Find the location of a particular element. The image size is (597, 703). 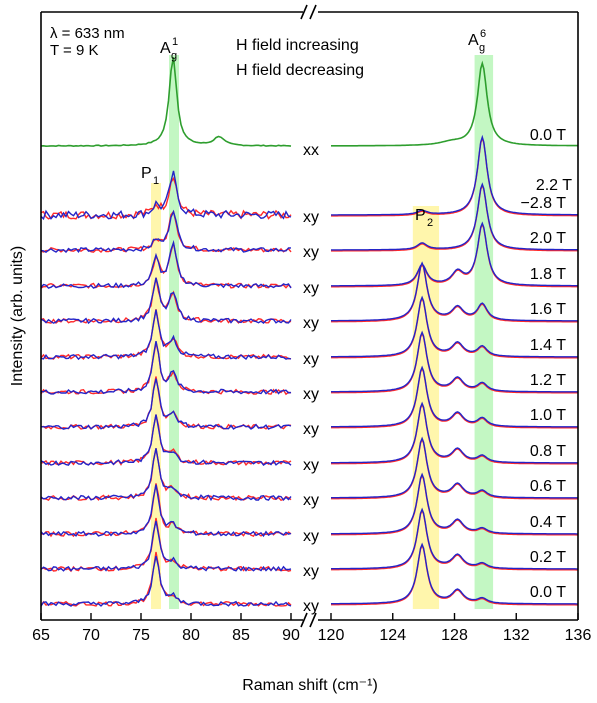

p2-label-main: P is located at coordinates (420, 215).